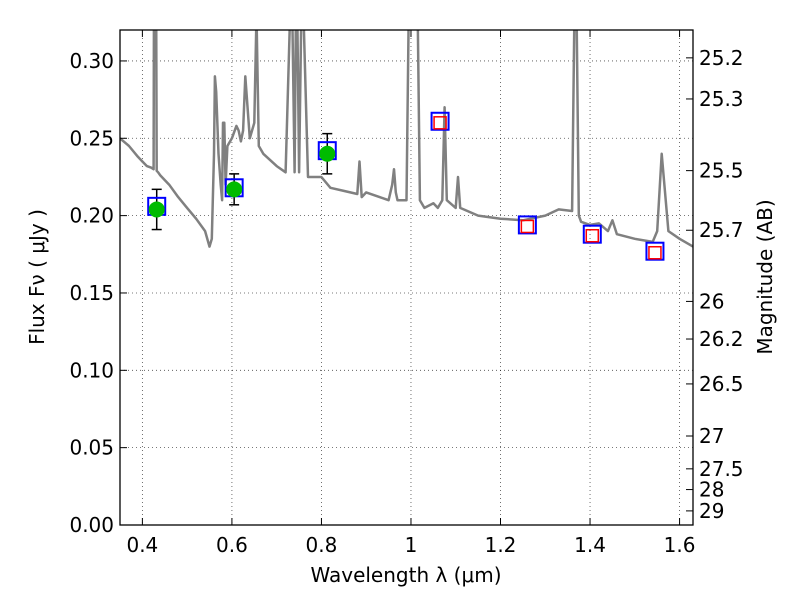 This screenshot has width=800, height=600. I want to click on right-tick-label: 25.5, so click(721, 171).